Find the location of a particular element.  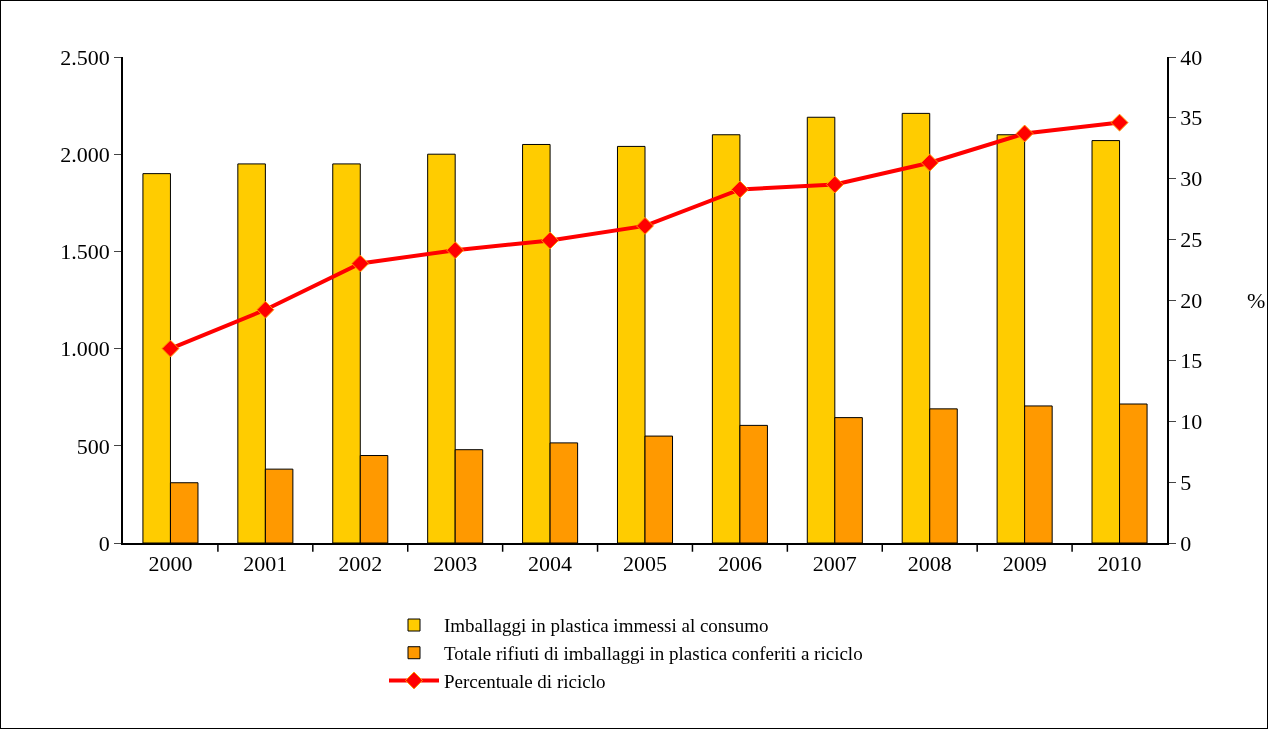

y-tick-label: 2.500 is located at coordinates (85, 57).